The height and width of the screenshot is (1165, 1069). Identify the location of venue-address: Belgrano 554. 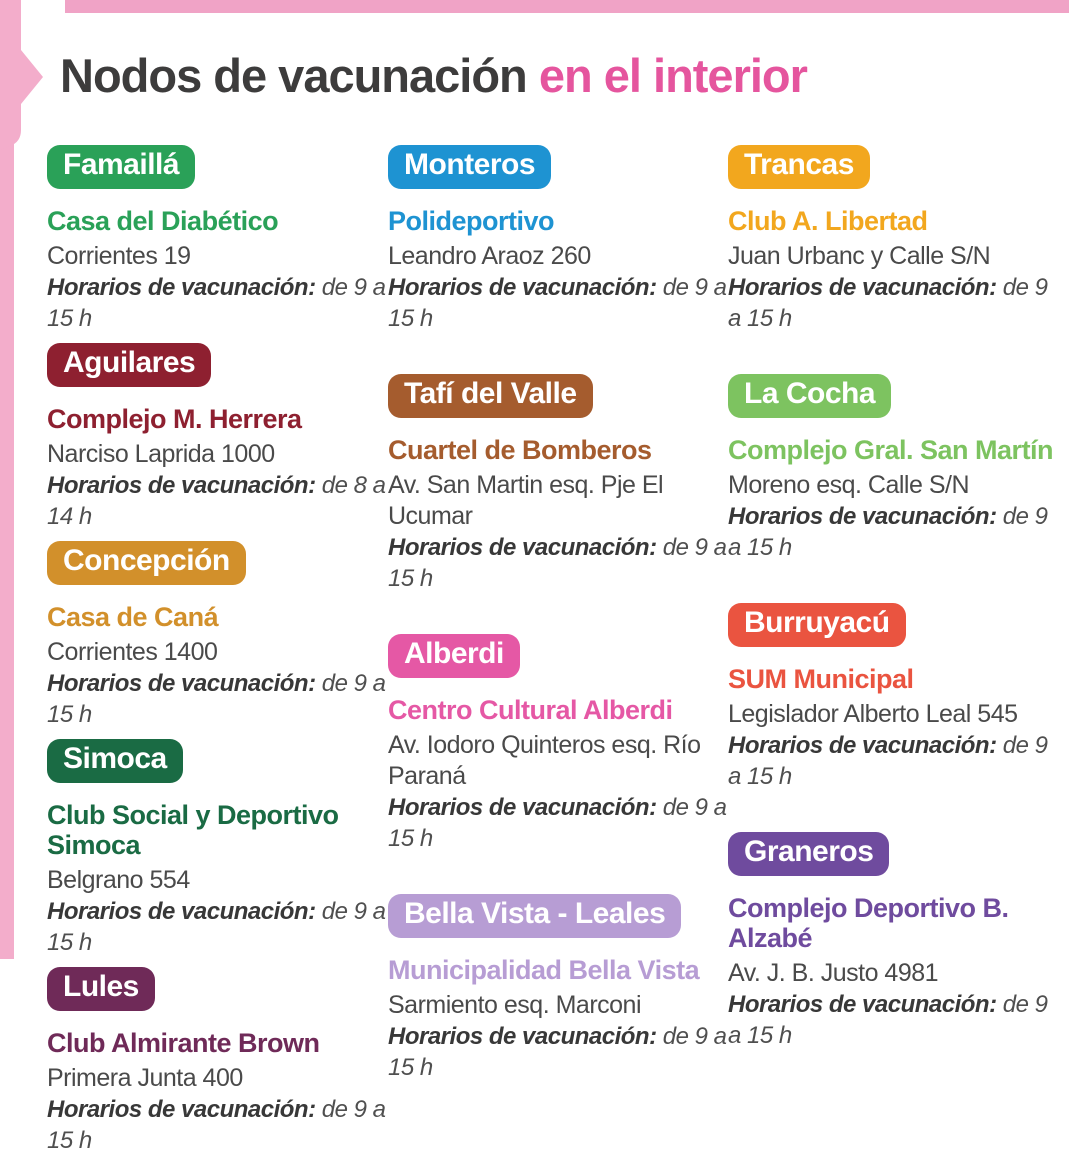
(118, 880).